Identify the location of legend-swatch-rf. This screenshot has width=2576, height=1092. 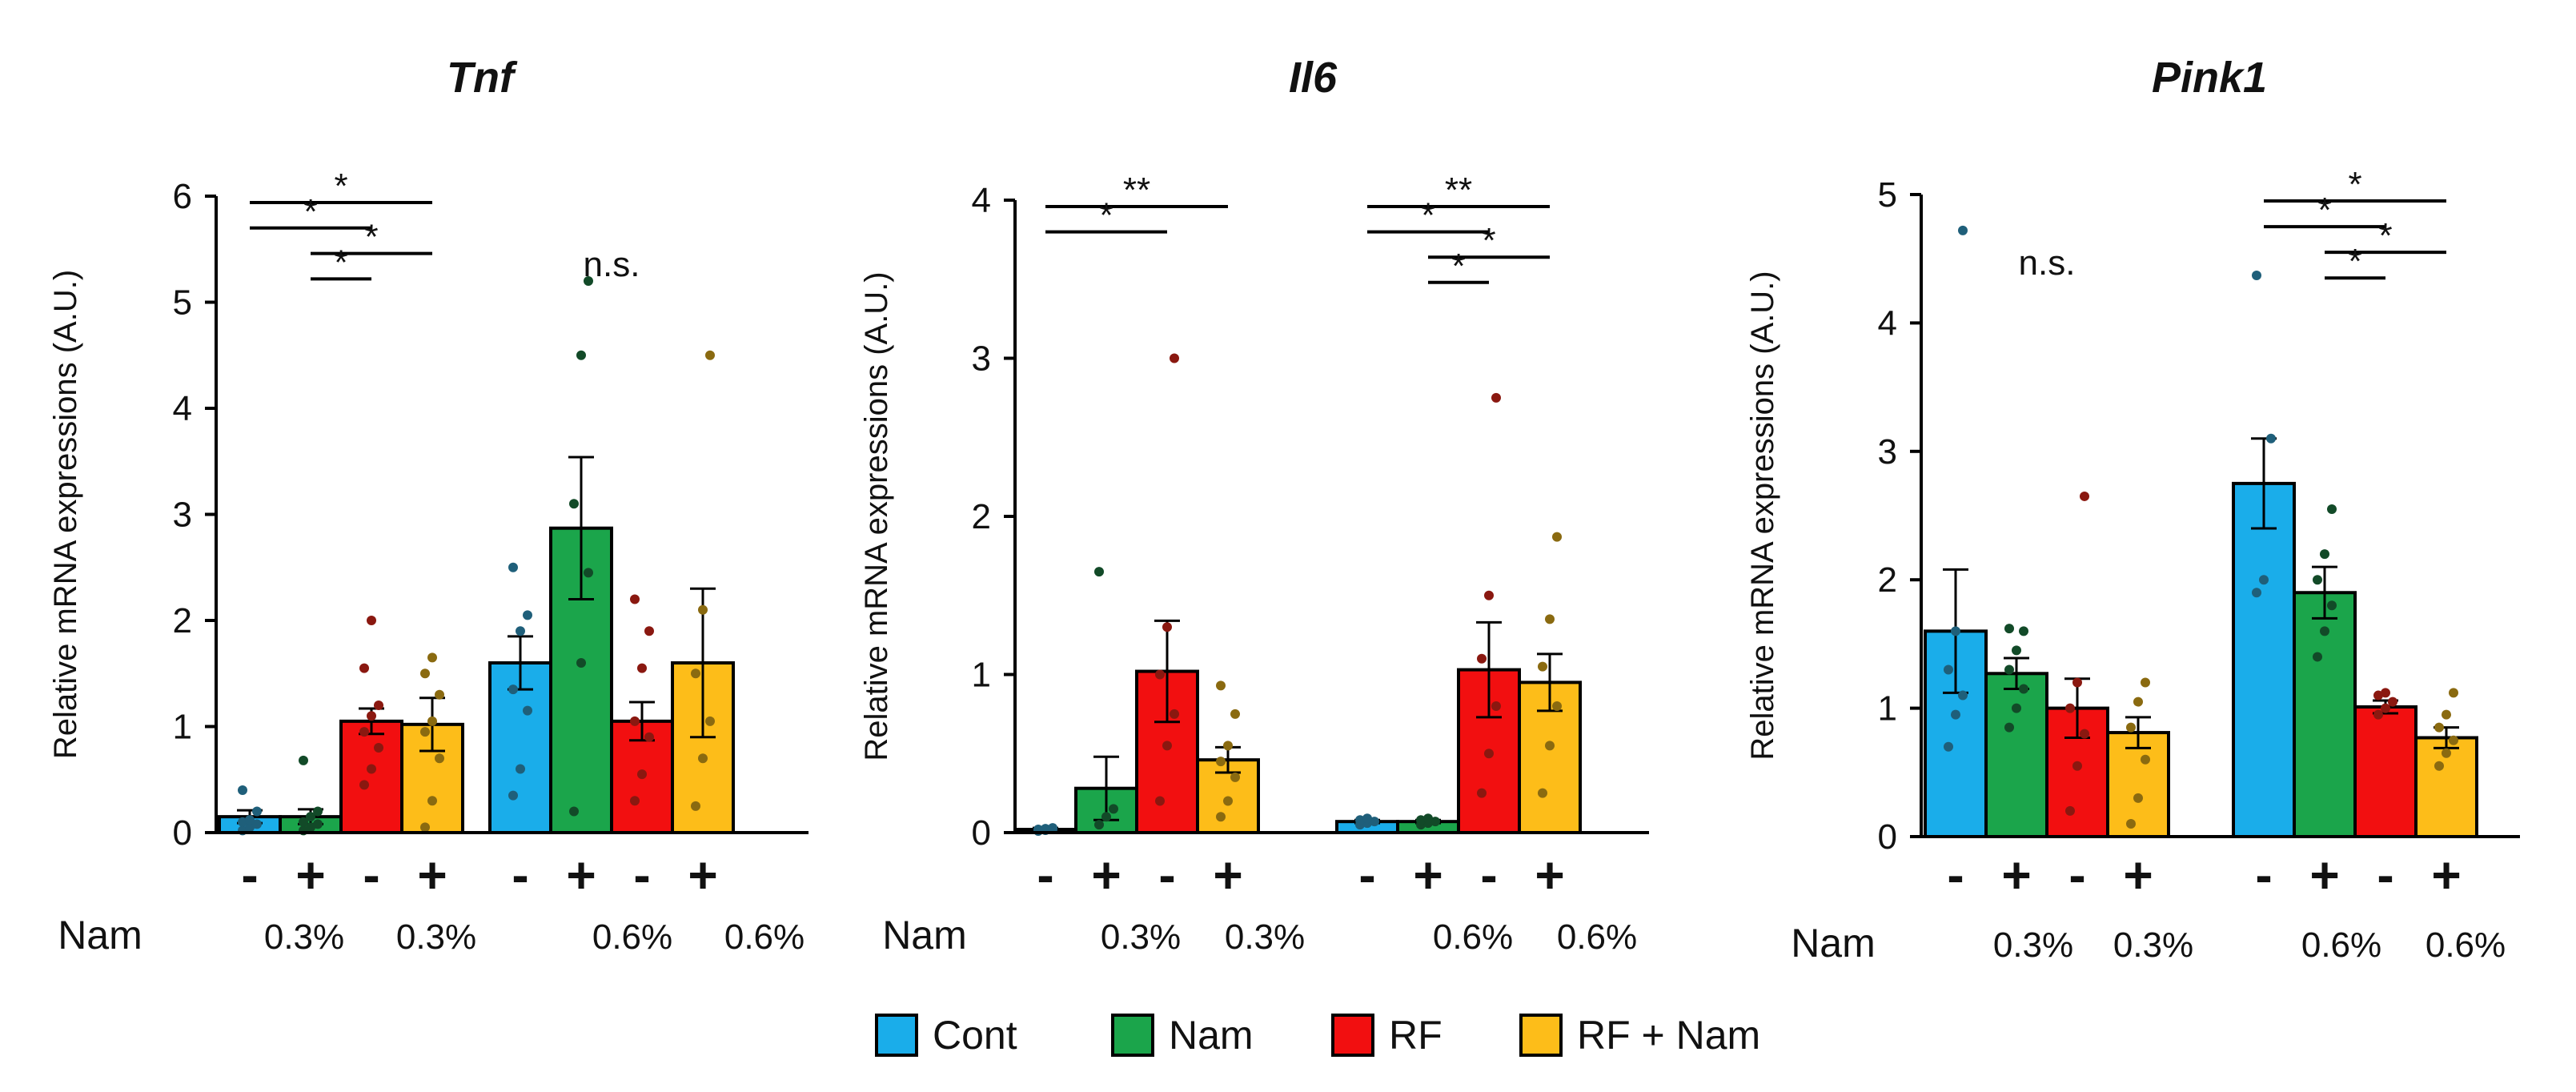
(1352, 1035).